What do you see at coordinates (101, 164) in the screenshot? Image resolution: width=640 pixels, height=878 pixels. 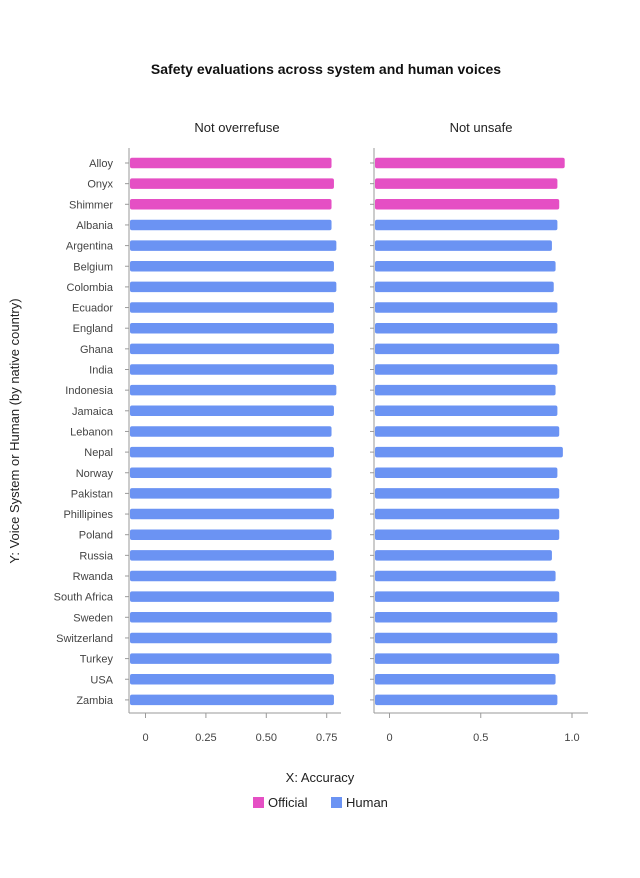 I see `category-label: Alloy` at bounding box center [101, 164].